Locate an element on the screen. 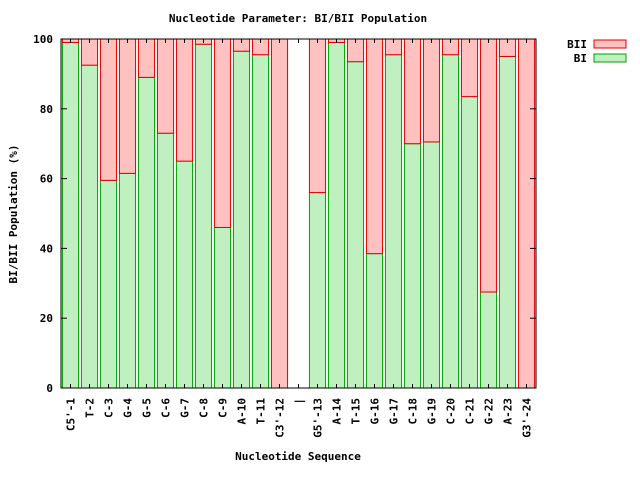 The width and height of the screenshot is (640, 480). legend-swatch-bii is located at coordinates (610, 44).